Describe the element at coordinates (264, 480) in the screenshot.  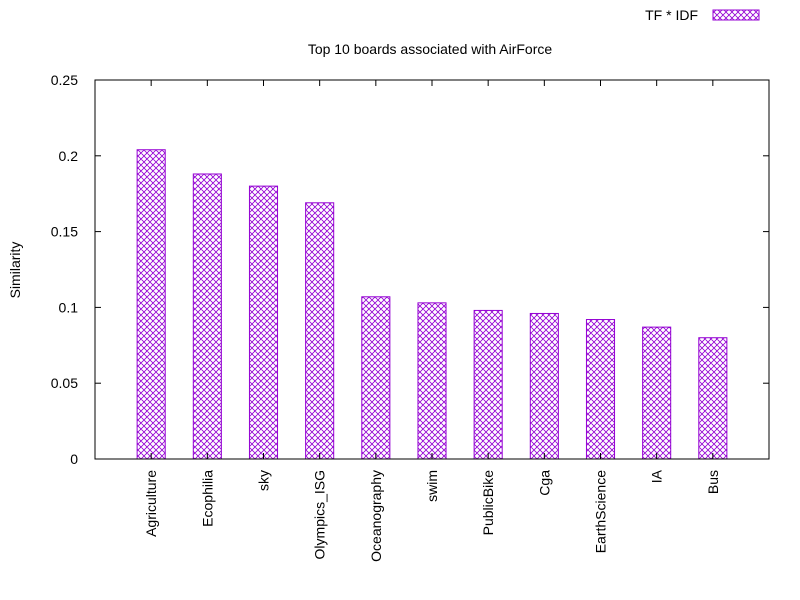
I see `x-tick-label: sky` at that location.